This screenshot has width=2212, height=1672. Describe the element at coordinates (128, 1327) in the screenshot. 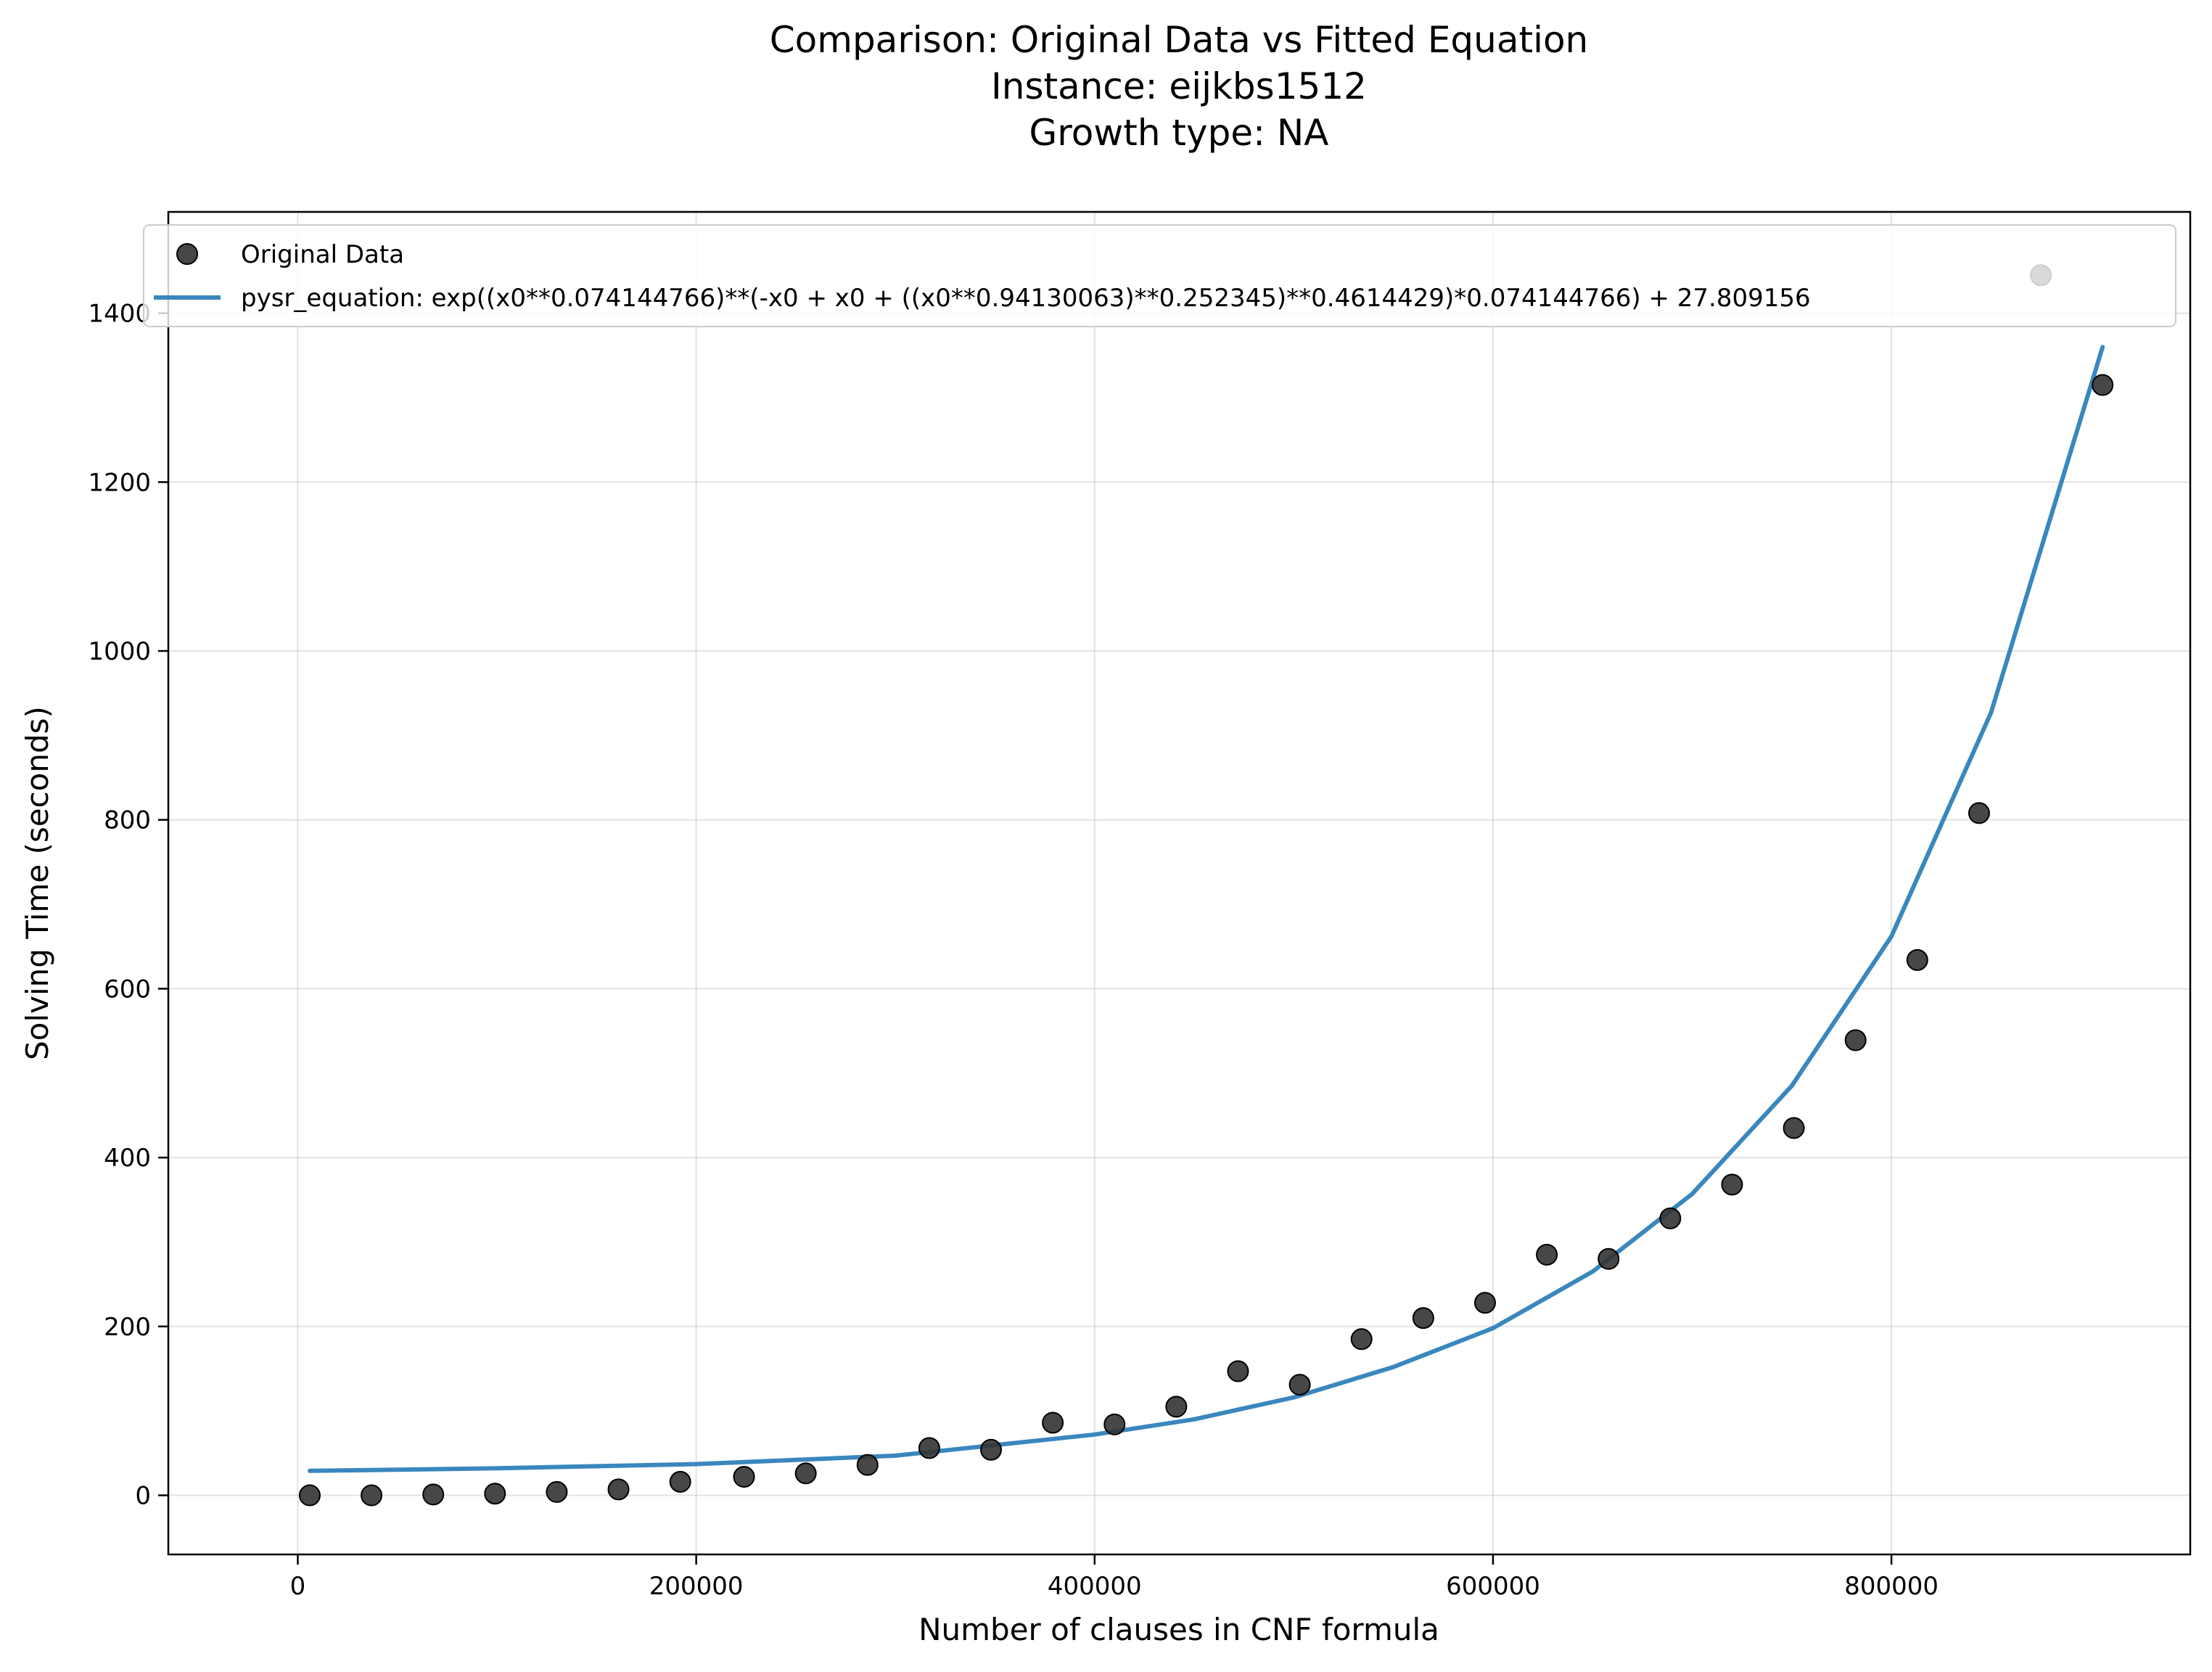

I see `y-tick-label: 200` at that location.